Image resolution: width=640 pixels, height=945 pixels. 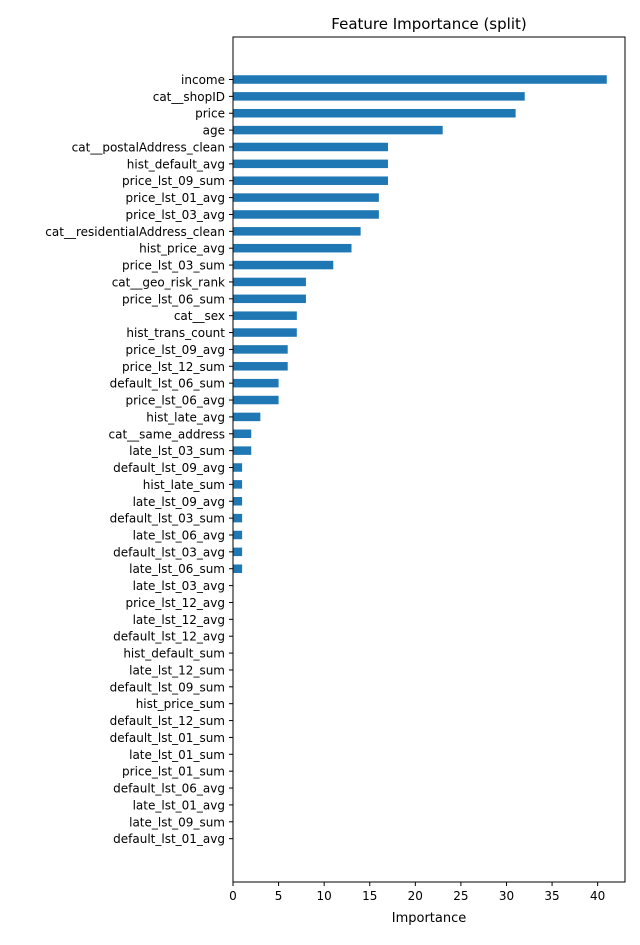 I want to click on y-tick-label: cat__geo_risk_rank, so click(x=168, y=282).